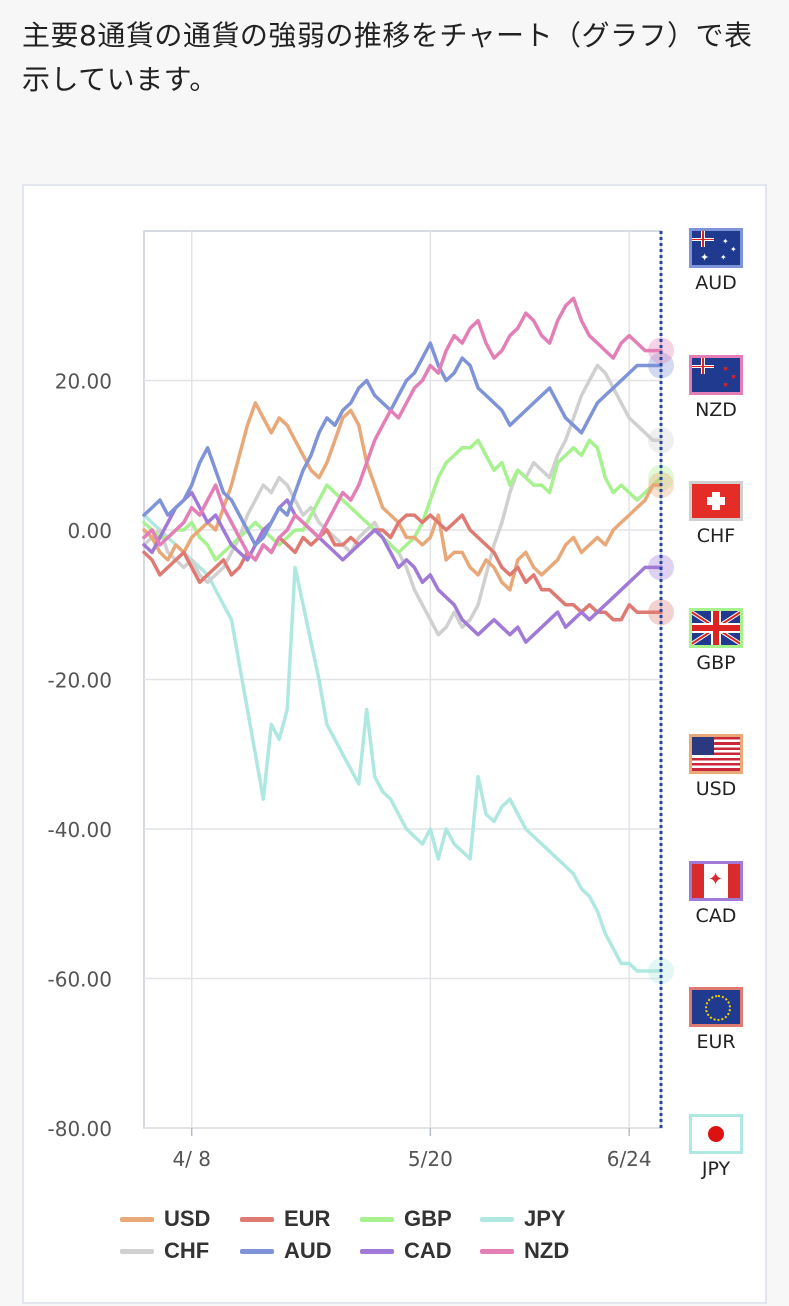  Describe the element at coordinates (716, 501) in the screenshot. I see `switzerland-flag-icon` at that location.